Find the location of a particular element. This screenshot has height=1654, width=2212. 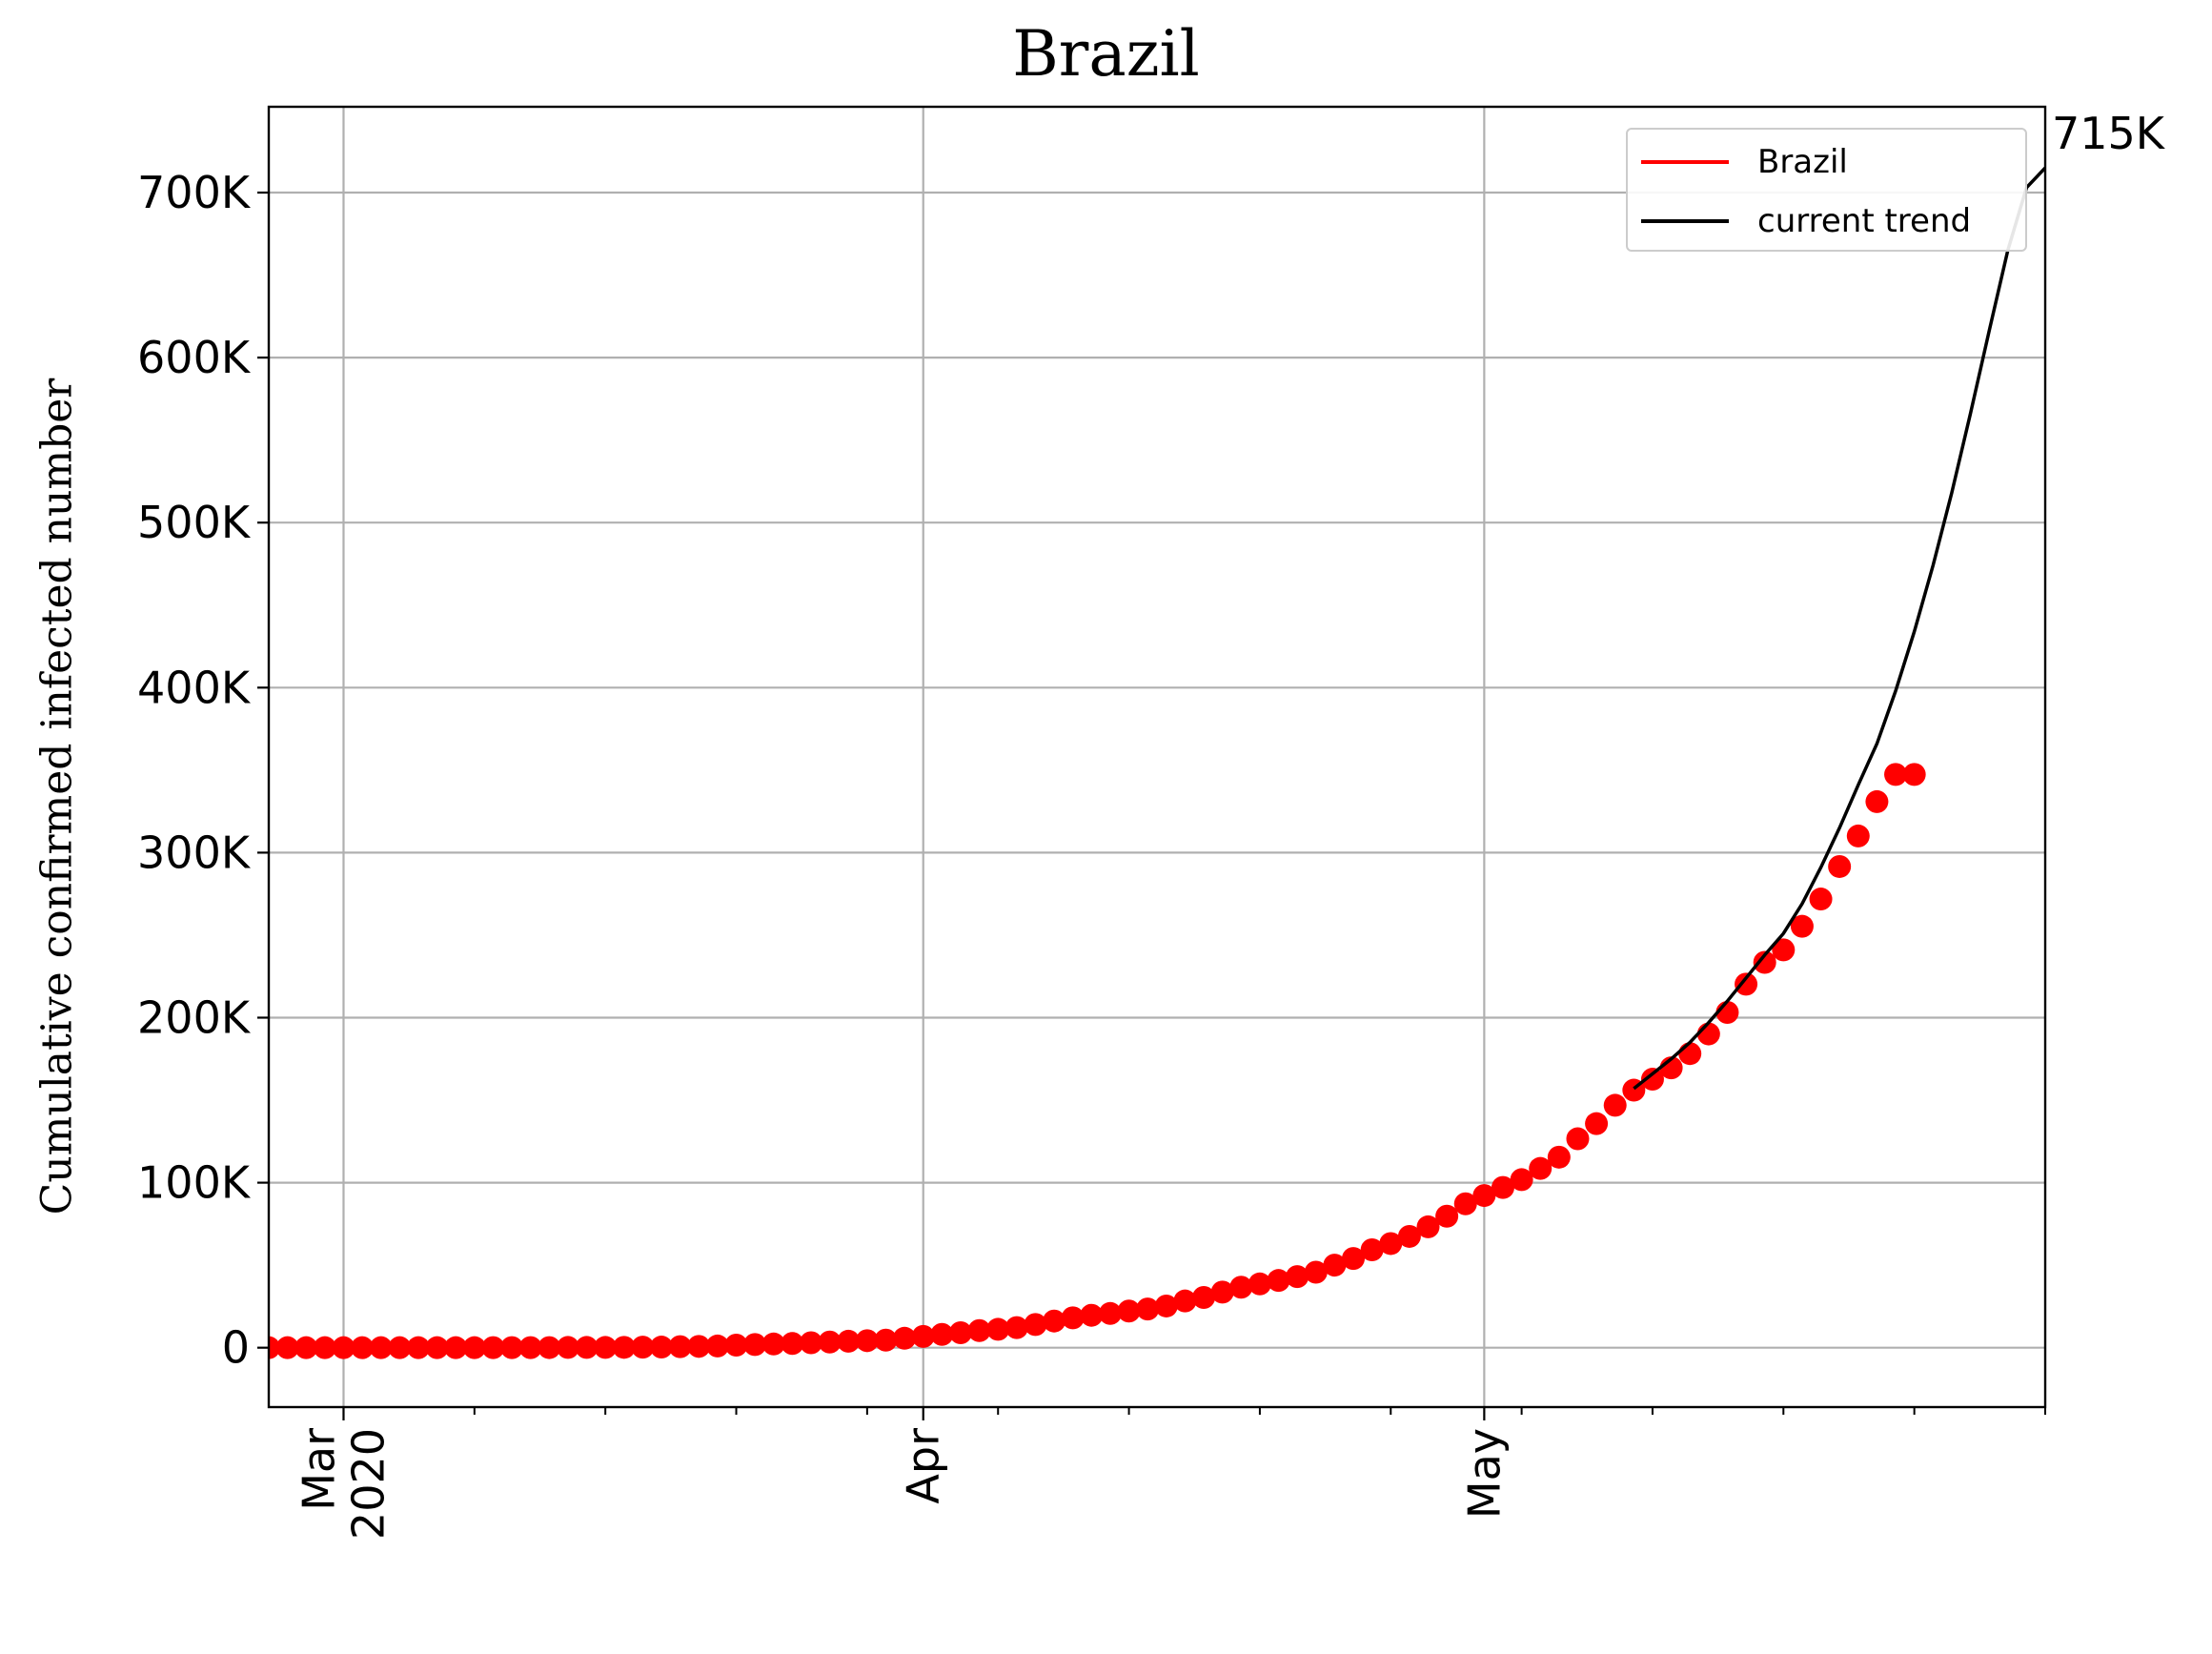

legend-swatch-current-trend is located at coordinates (1685, 221).